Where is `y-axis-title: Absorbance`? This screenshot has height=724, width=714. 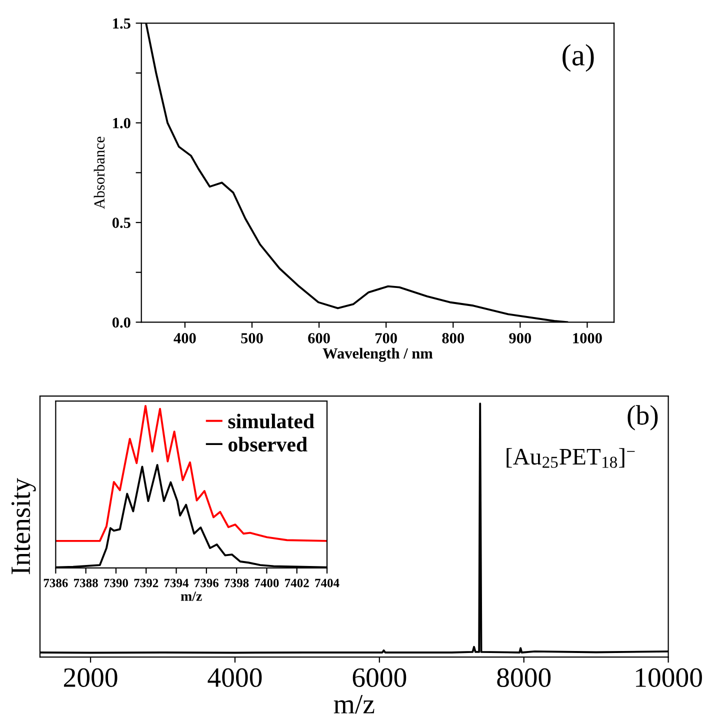 y-axis-title: Absorbance is located at coordinates (99, 173).